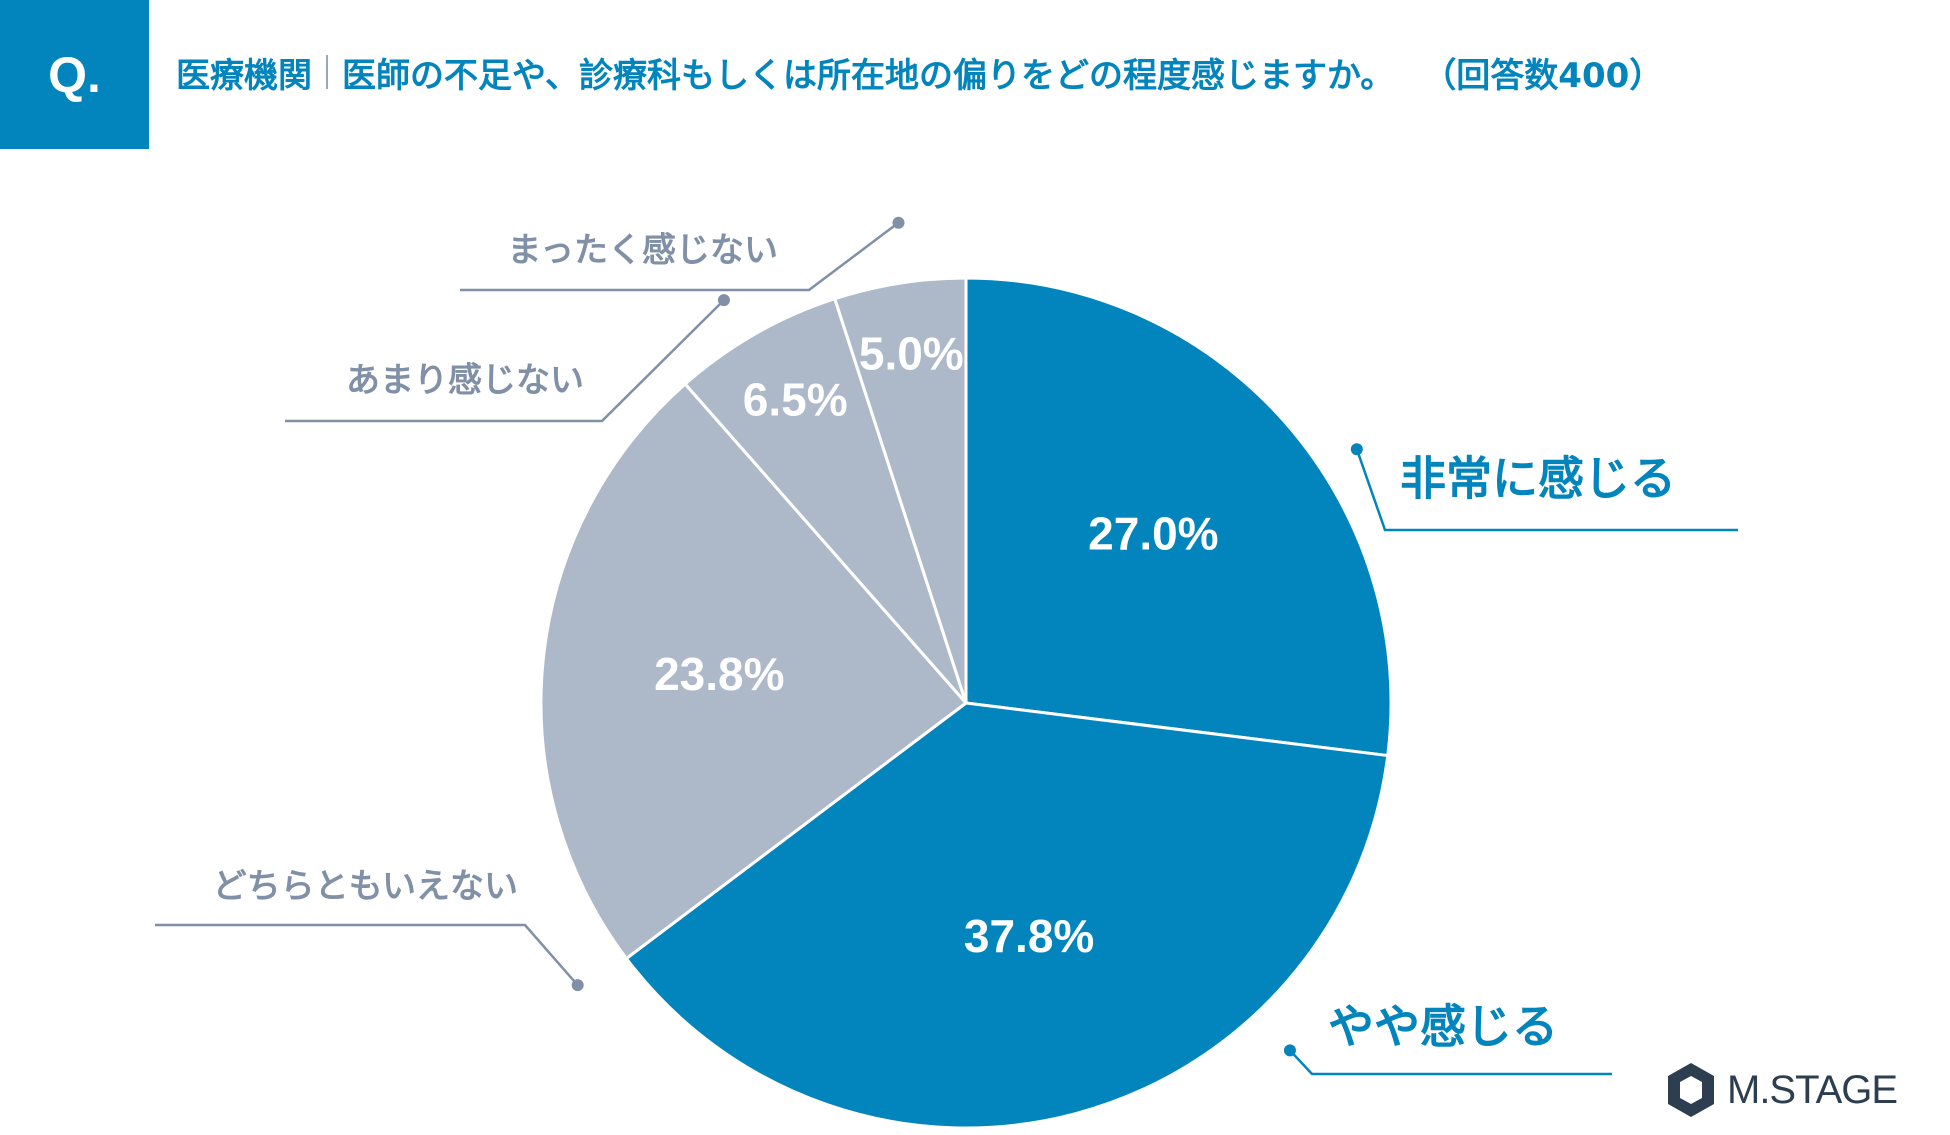 The image size is (1950, 1135). I want to click on pie-value-label-3: 23.8%, so click(719, 674).